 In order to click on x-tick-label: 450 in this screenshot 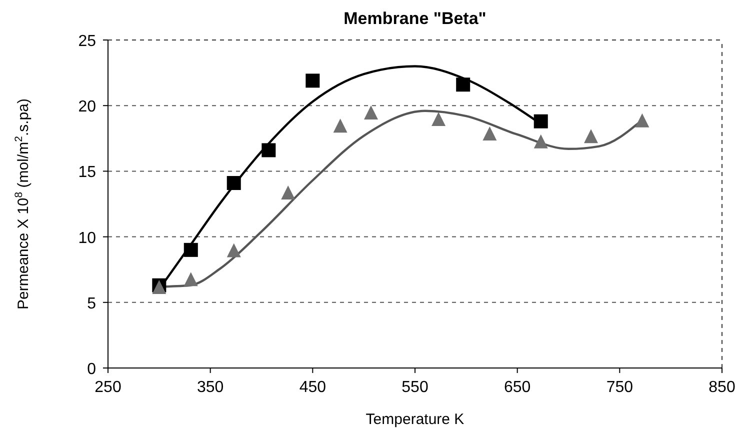, I will do `click(312, 387)`.